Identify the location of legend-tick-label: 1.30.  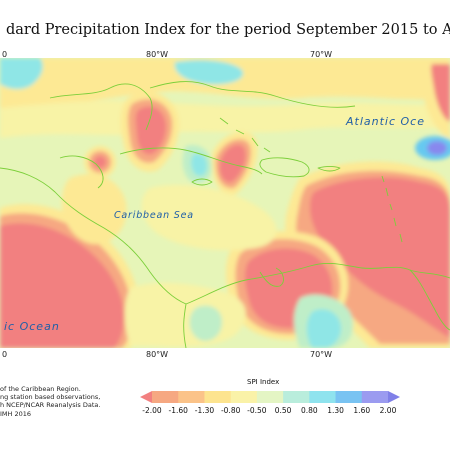
(335, 410).